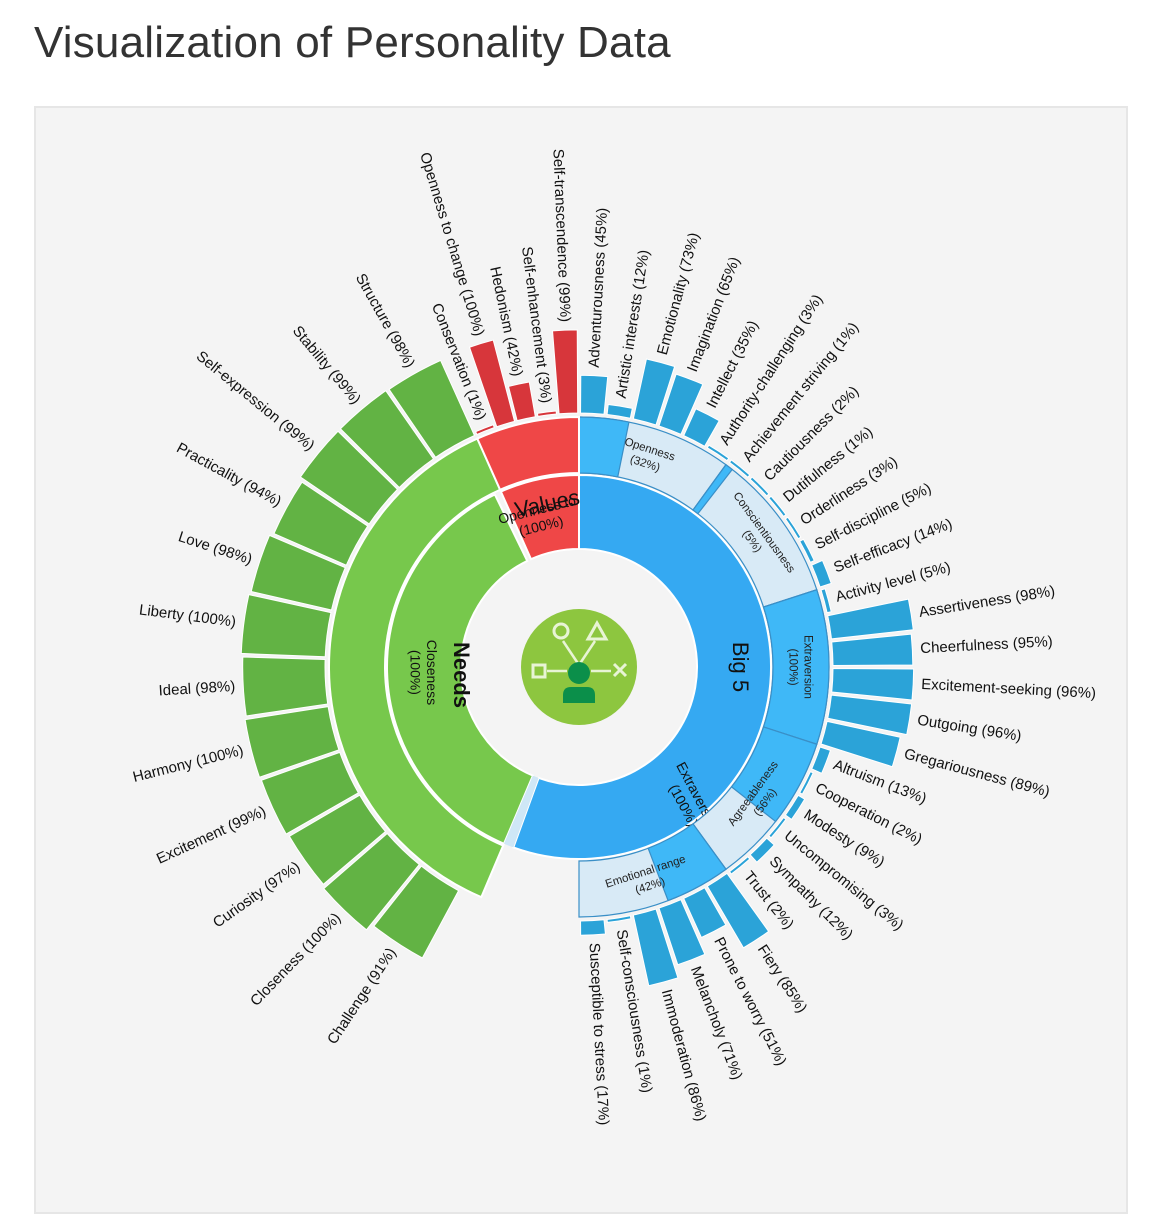 This screenshot has width=1158, height=1232. Describe the element at coordinates (718, 453) in the screenshot. I see `facet-bar-authority-challenging` at that location.